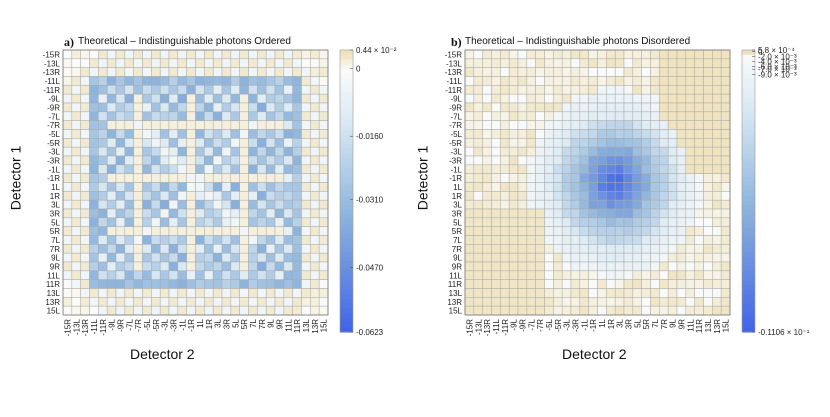  Describe the element at coordinates (681, 324) in the screenshot. I see `x-tick-label: 9R` at that location.